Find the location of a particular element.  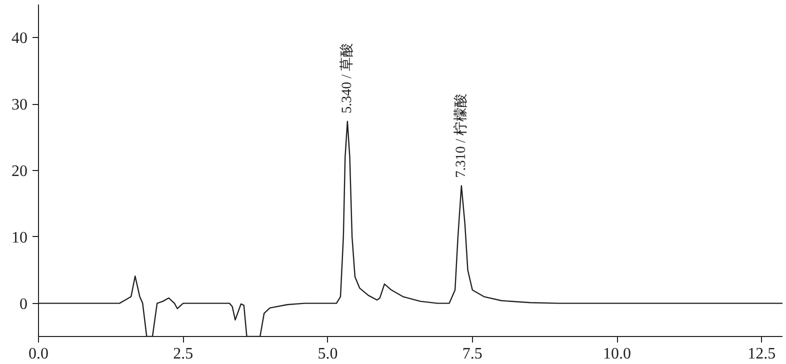

x-tick-label: 5.0 is located at coordinates (328, 354).